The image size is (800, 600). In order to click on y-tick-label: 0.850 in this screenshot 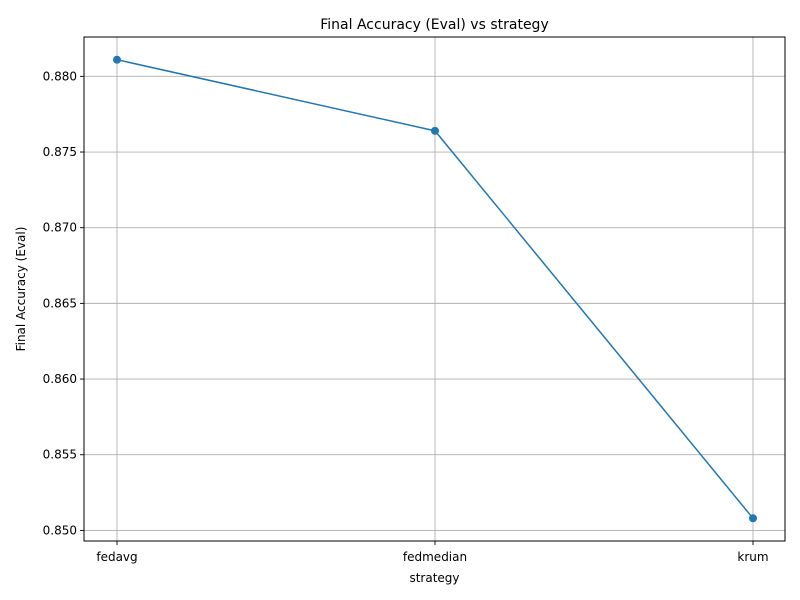, I will do `click(60, 530)`.